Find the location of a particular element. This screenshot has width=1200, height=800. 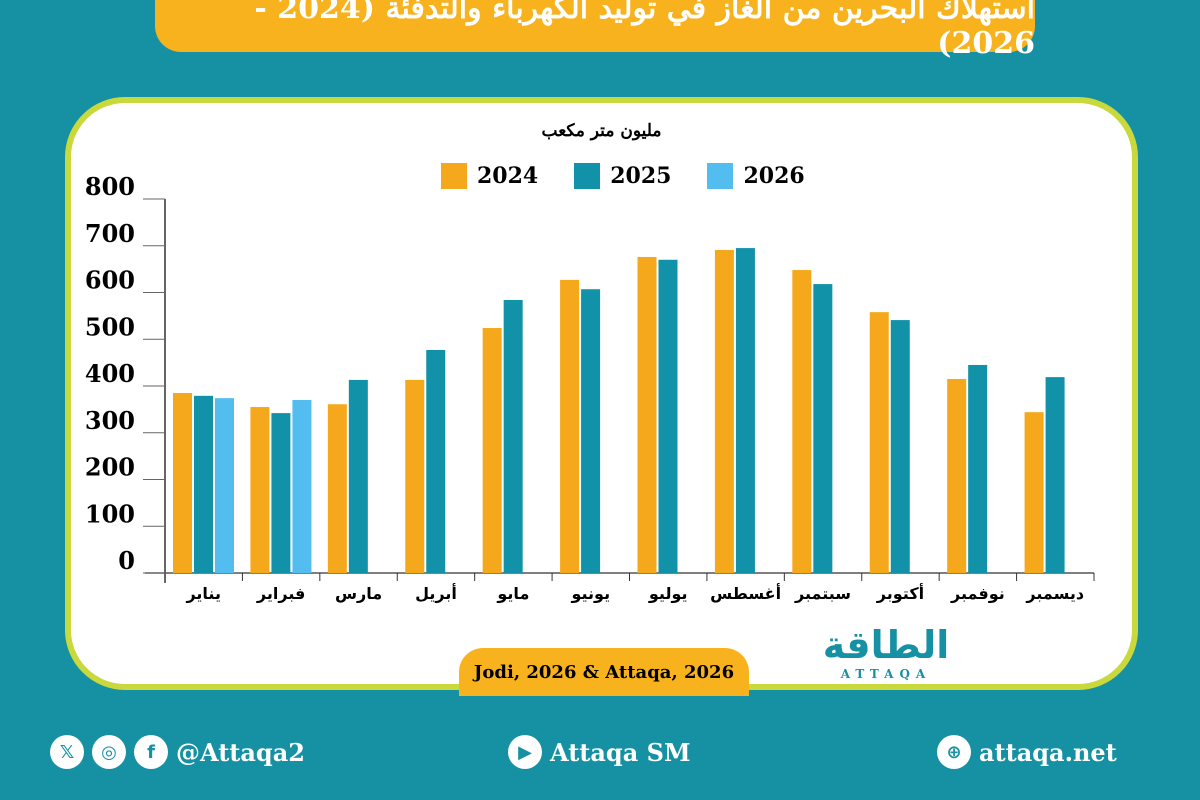

x-tick-label: يناير is located at coordinates (203, 593).